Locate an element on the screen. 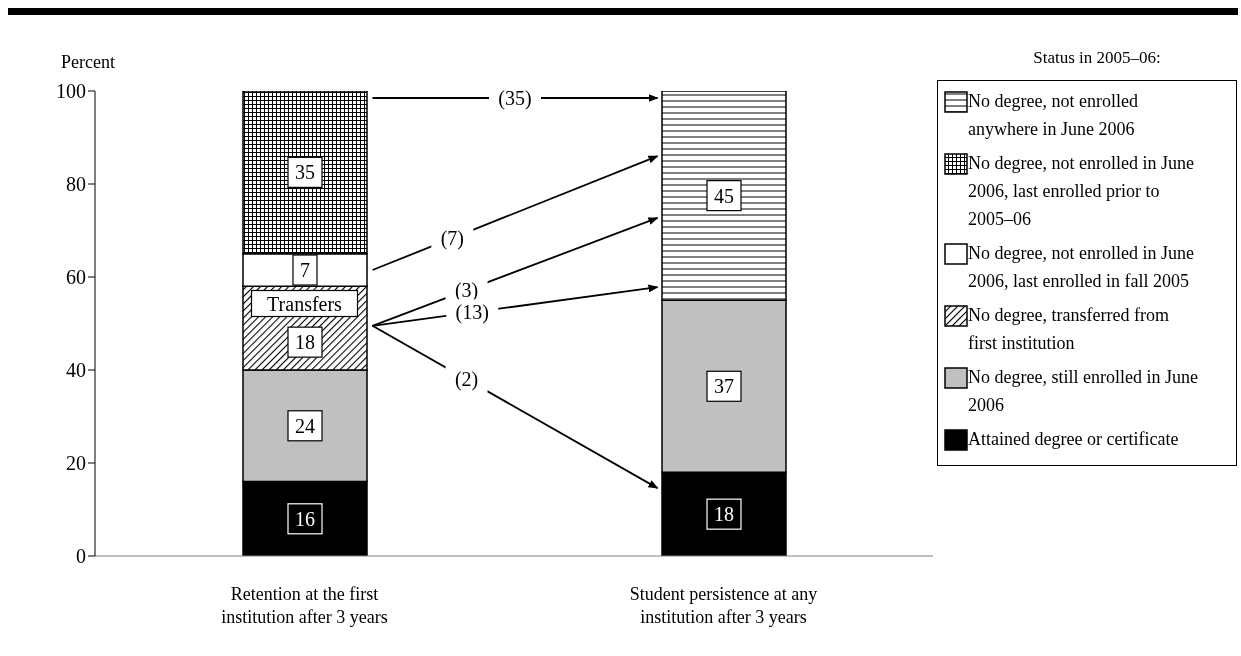 This screenshot has width=1241, height=656. y-tick-label: 60 is located at coordinates (76, 277).